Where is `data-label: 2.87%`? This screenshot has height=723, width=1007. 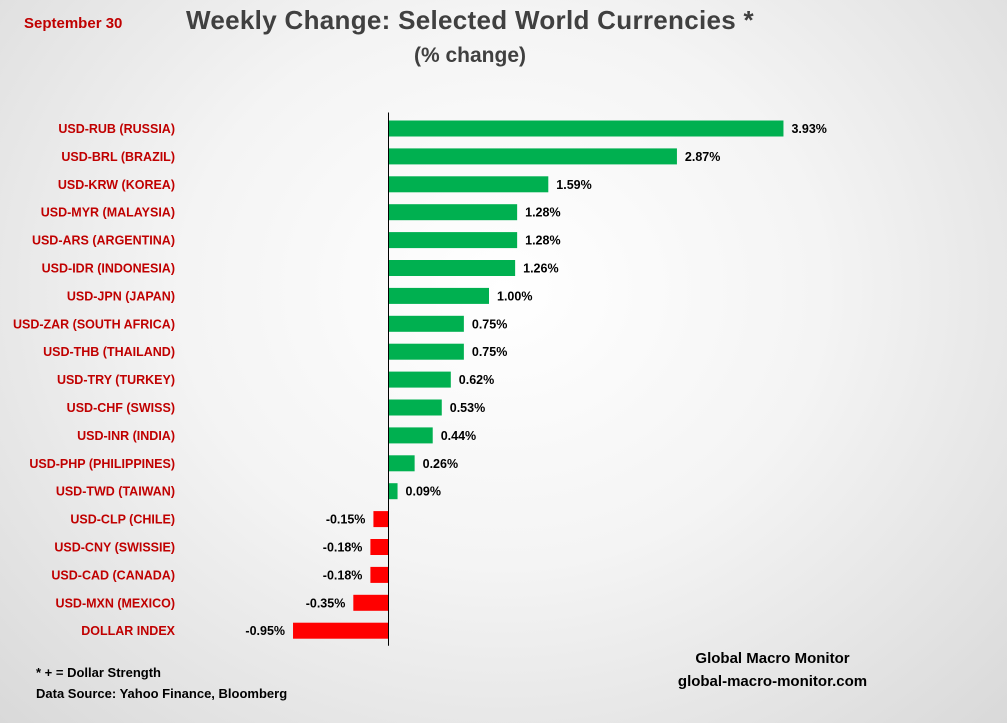
data-label: 2.87% is located at coordinates (702, 157).